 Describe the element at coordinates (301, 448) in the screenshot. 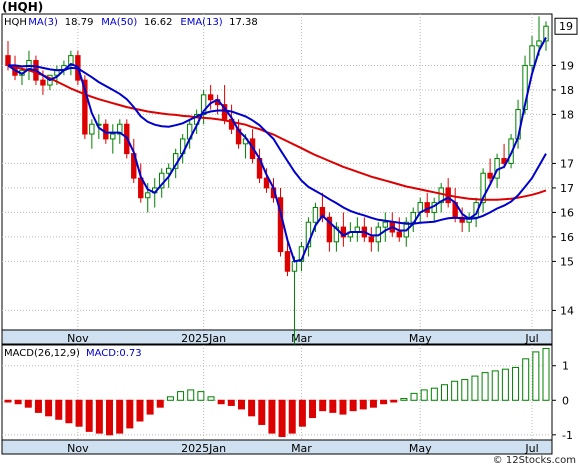

I see `macd-xtick-label: Mar` at that location.